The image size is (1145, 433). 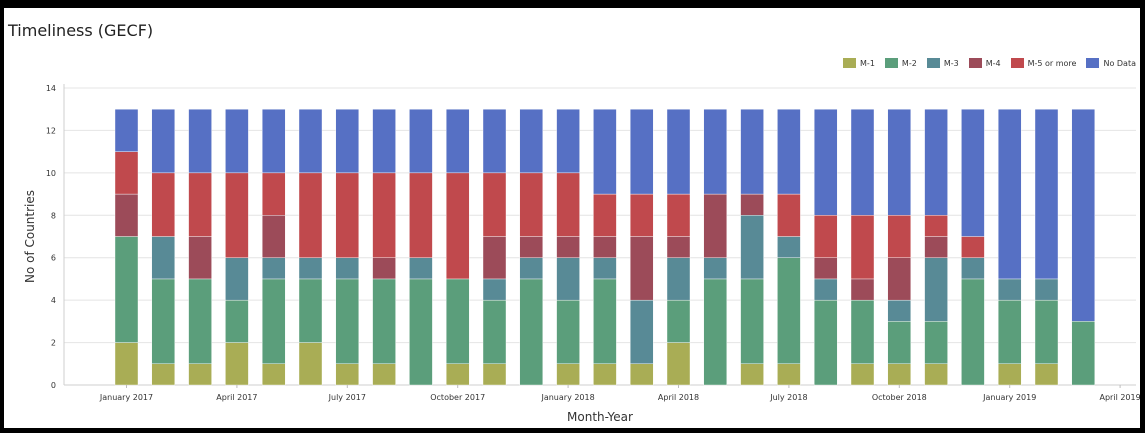 What do you see at coordinates (236, 397) in the screenshot?
I see `x-tick-label: April 2017` at bounding box center [236, 397].